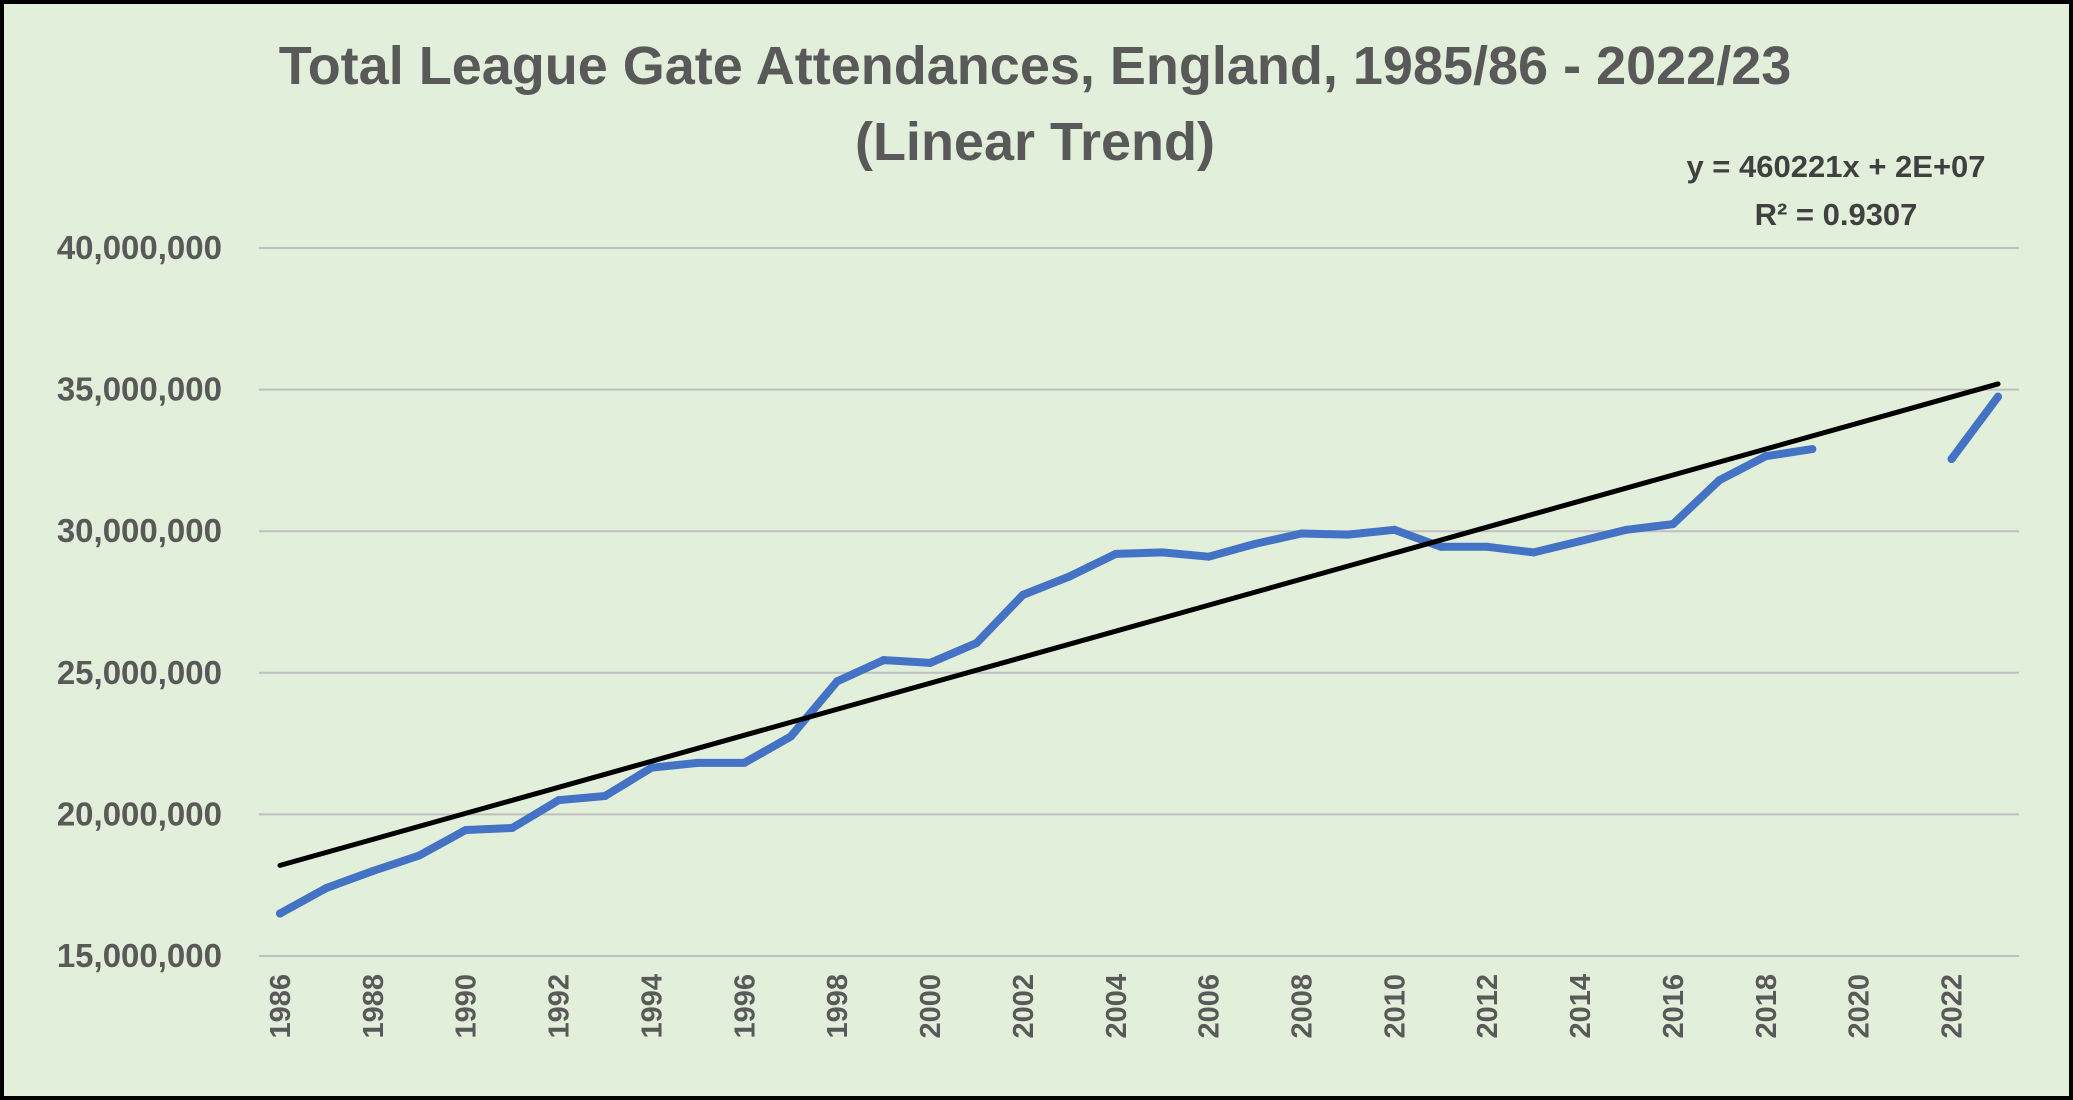 The width and height of the screenshot is (2073, 1100). I want to click on series-line, so click(1974, 427).